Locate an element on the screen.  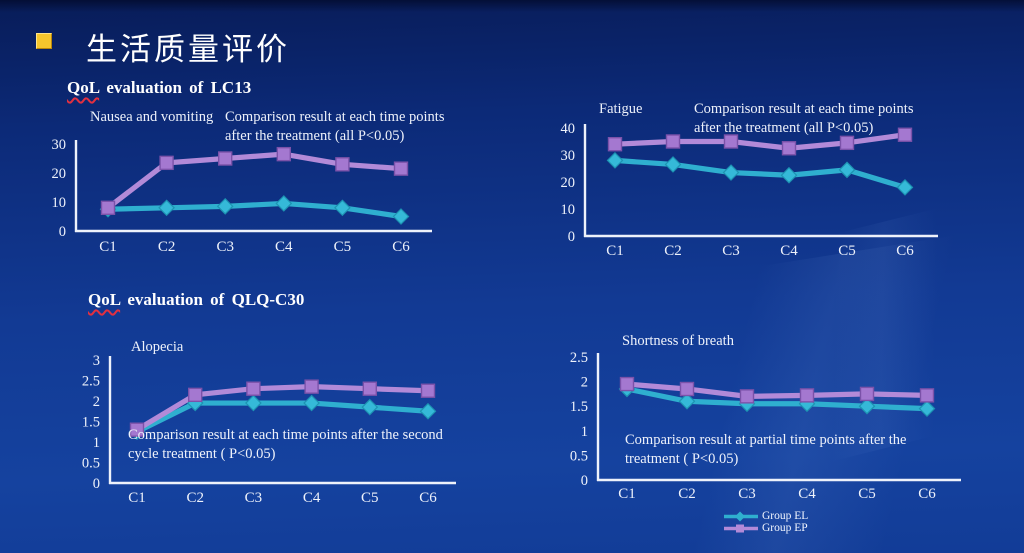
plot-area: 0 10 20 30 C1 C2 C3 C4 C5 C6 is located at coordinates (242, 196).